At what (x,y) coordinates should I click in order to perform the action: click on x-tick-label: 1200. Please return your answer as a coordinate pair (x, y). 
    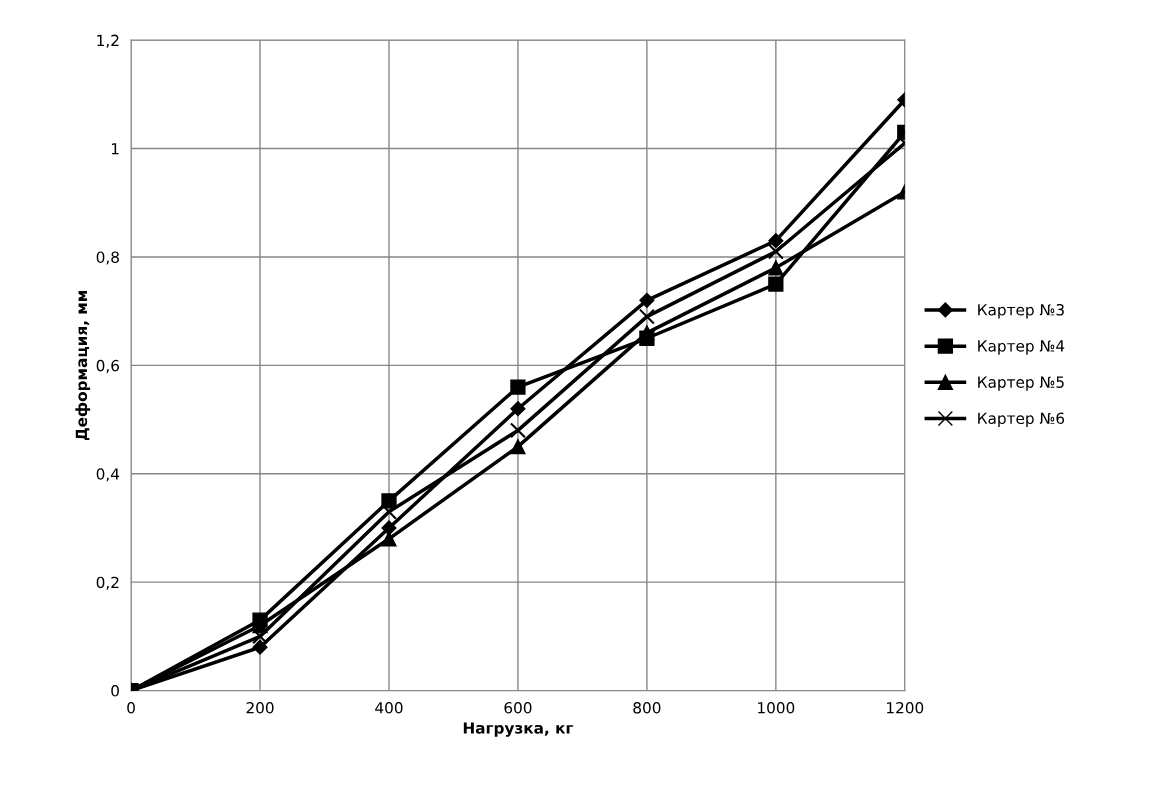
    Looking at the image, I should click on (905, 707).